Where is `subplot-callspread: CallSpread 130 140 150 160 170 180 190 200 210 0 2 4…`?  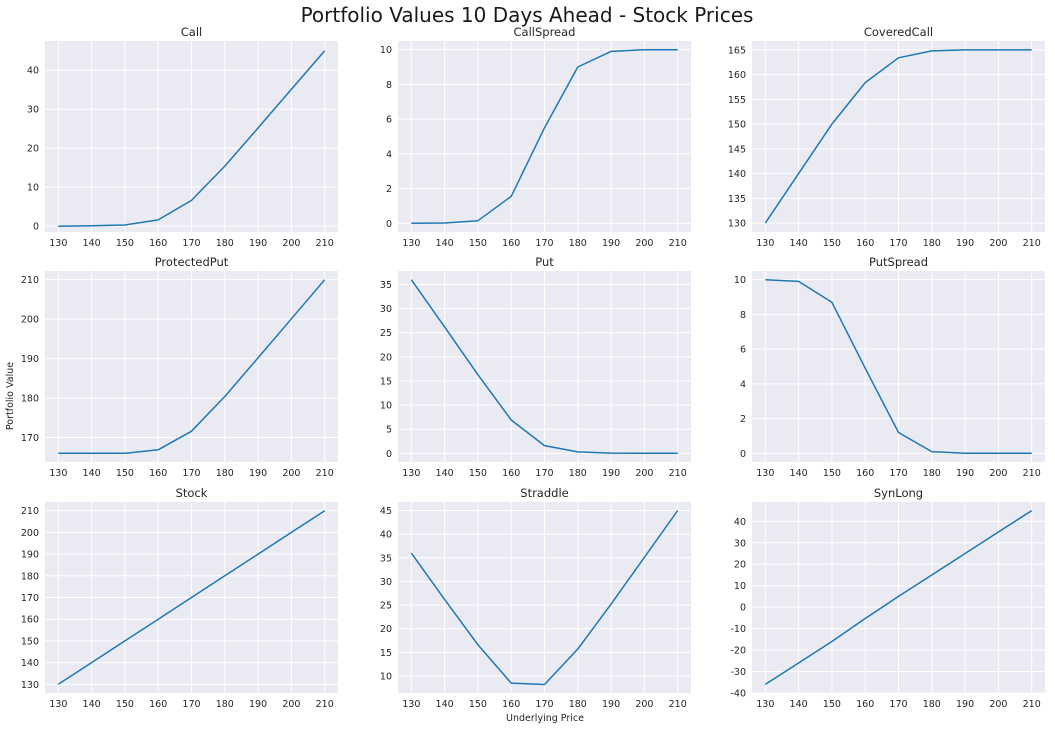 subplot-callspread: CallSpread 130 140 150 160 170 180 190 200 210 0 2 4… is located at coordinates (535, 137).